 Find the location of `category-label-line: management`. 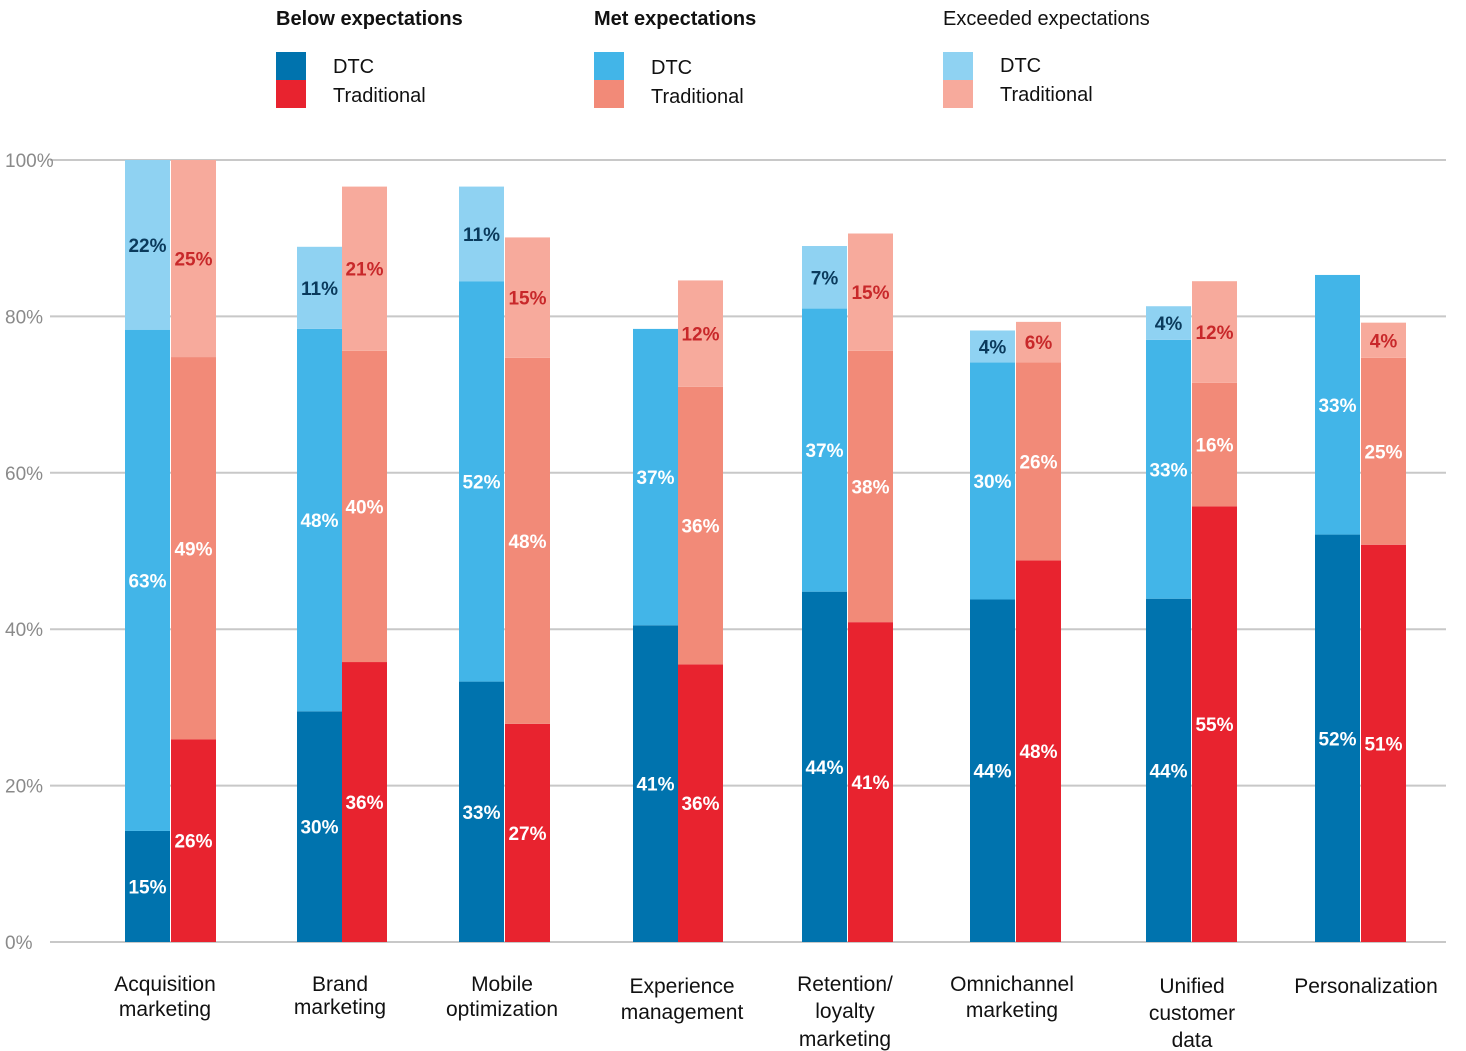

category-label-line: management is located at coordinates (682, 1012).